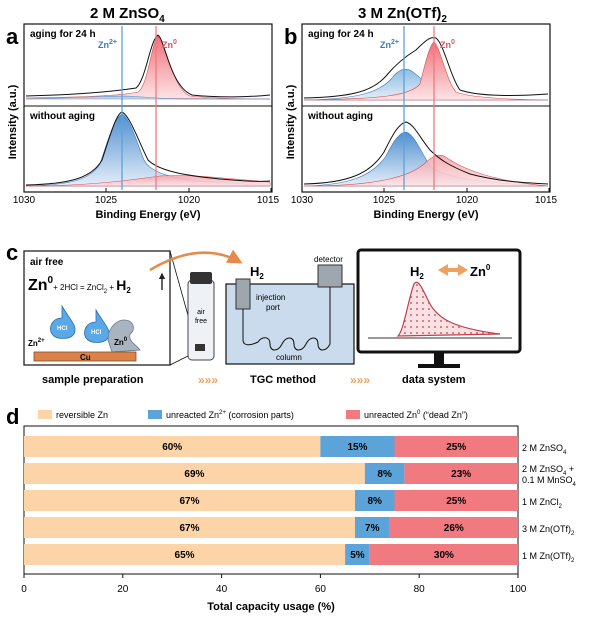 The image size is (594, 623). What do you see at coordinates (243, 294) in the screenshot?
I see `injection-port` at bounding box center [243, 294].